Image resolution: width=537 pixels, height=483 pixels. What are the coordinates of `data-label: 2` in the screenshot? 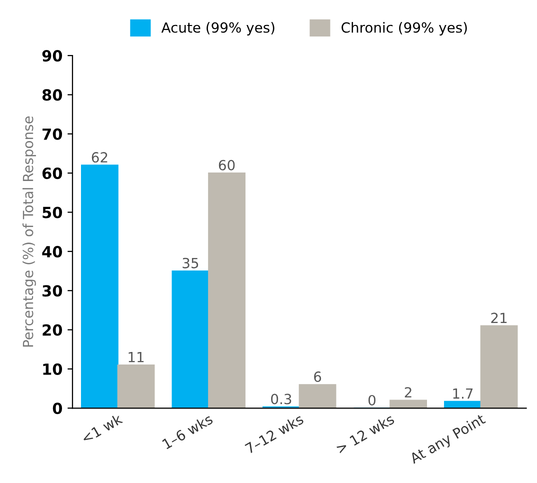 It's located at (408, 392).